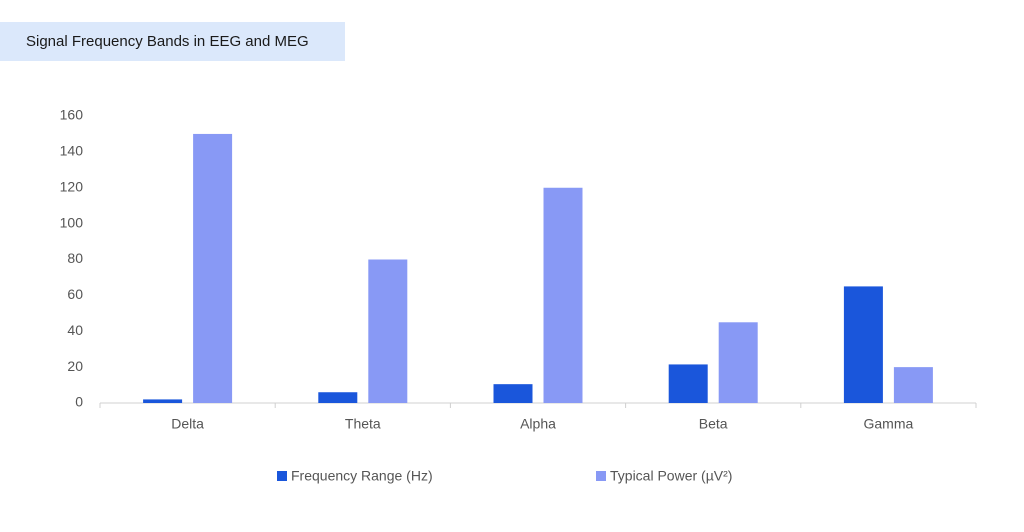 This screenshot has height=532, width=1024. I want to click on x-tick-label: Beta, so click(713, 424).